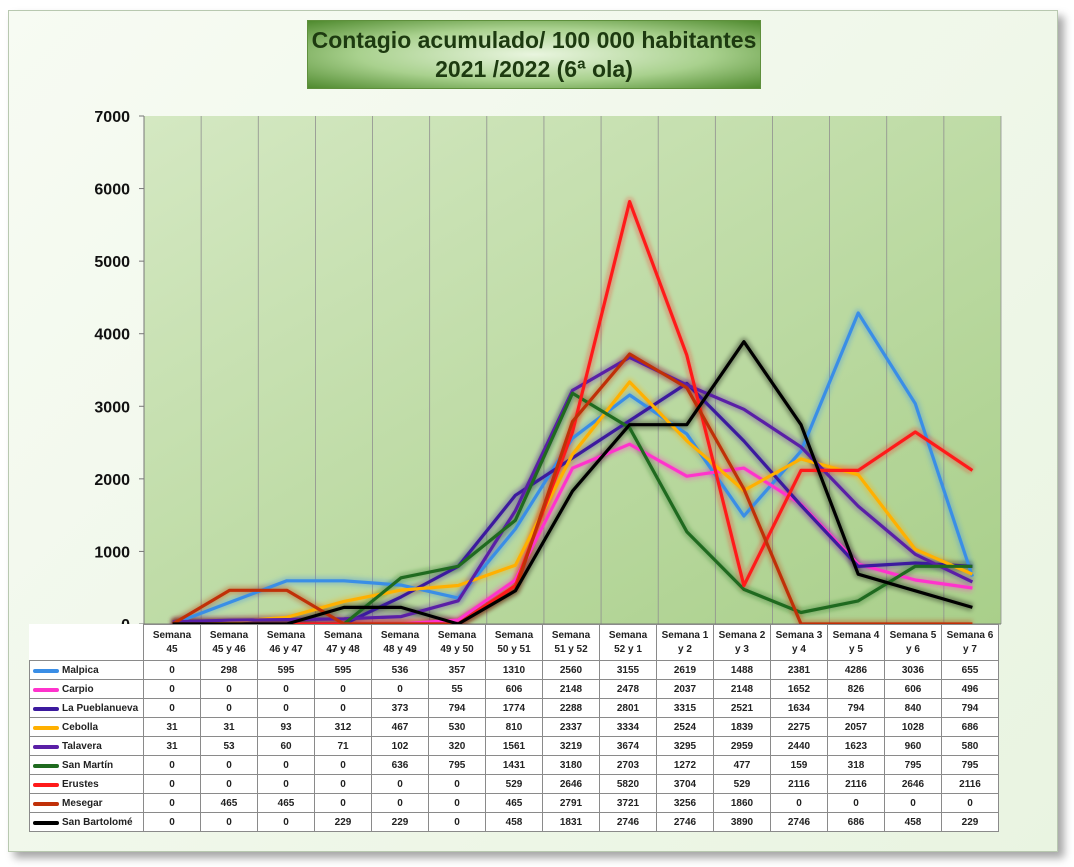  I want to click on data-cell: 2619, so click(685, 670).